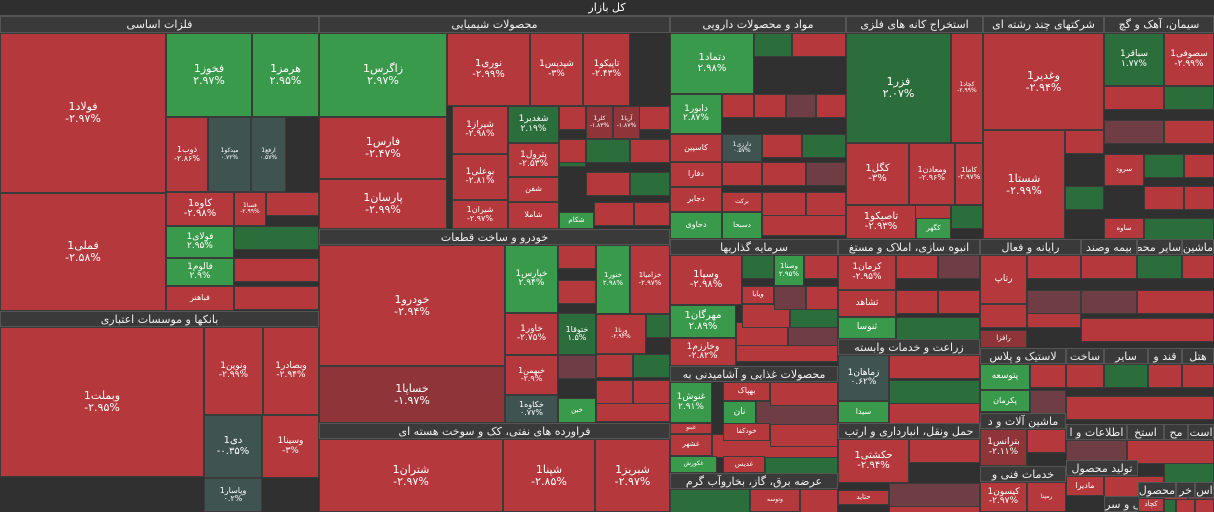 The image size is (1214, 512). Describe the element at coordinates (712, 63) in the screenshot. I see `stock-tile: دتماد1 ۲.۹۸%` at that location.